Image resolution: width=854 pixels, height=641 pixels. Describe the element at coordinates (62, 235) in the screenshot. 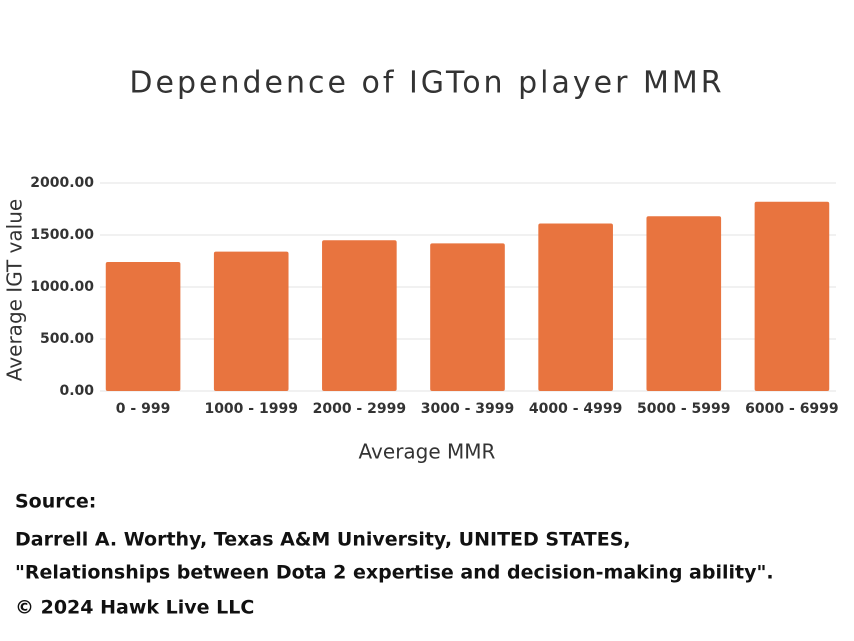

I see `y-tick-label: 1500.00` at that location.